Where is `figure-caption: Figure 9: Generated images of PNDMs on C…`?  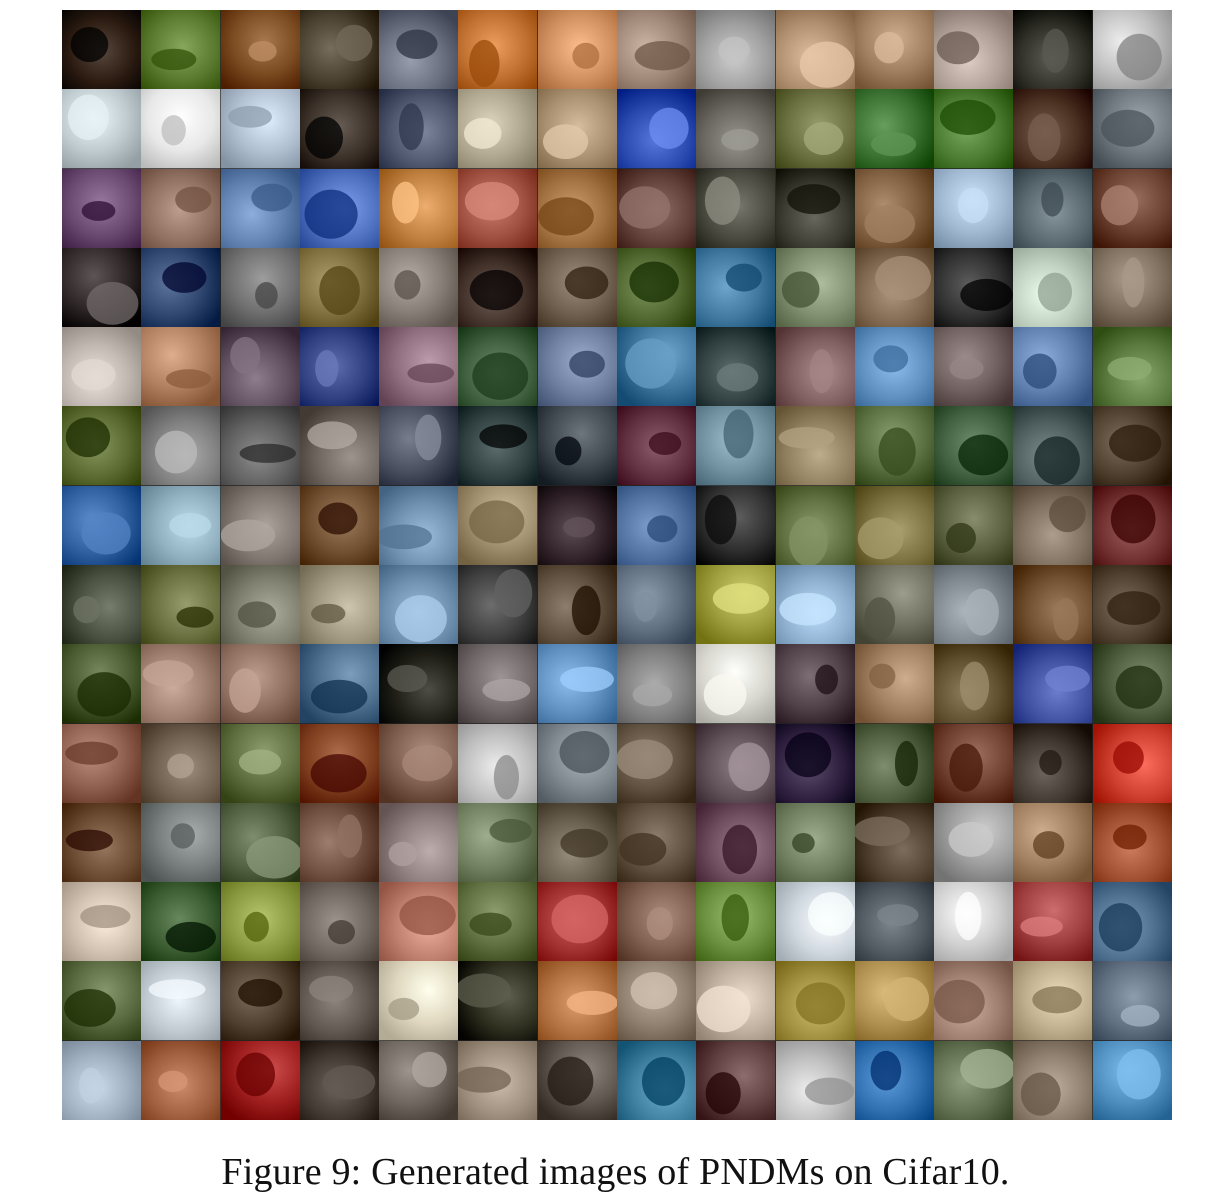
figure-caption: Figure 9: Generated images of PNDMs on C… is located at coordinates (615, 1172).